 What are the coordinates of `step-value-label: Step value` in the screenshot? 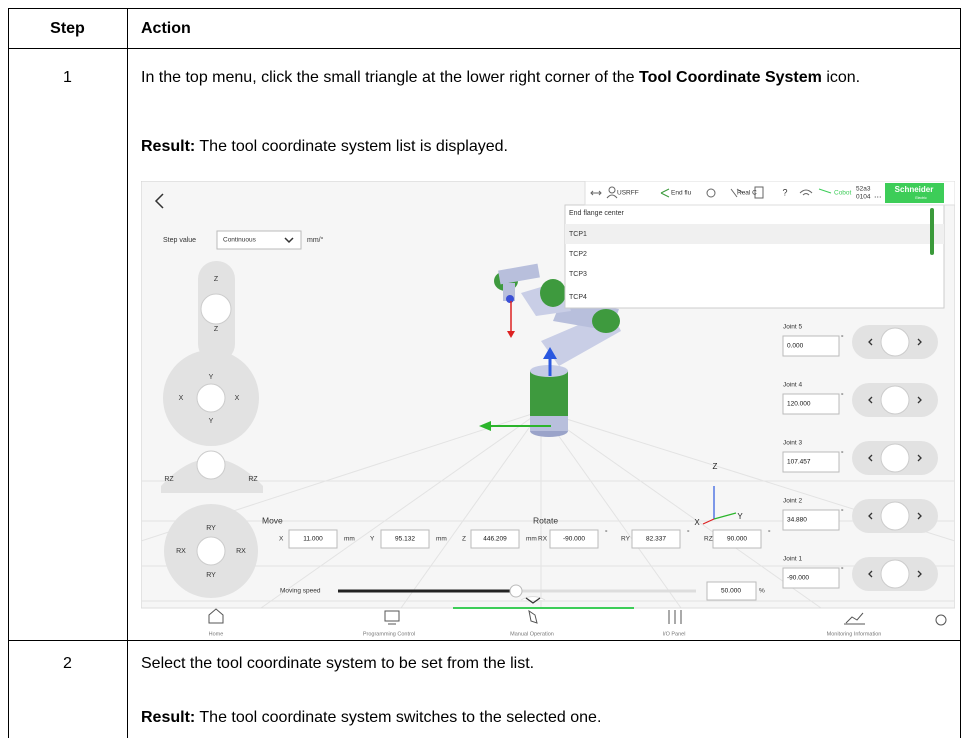 It's located at (179, 240).